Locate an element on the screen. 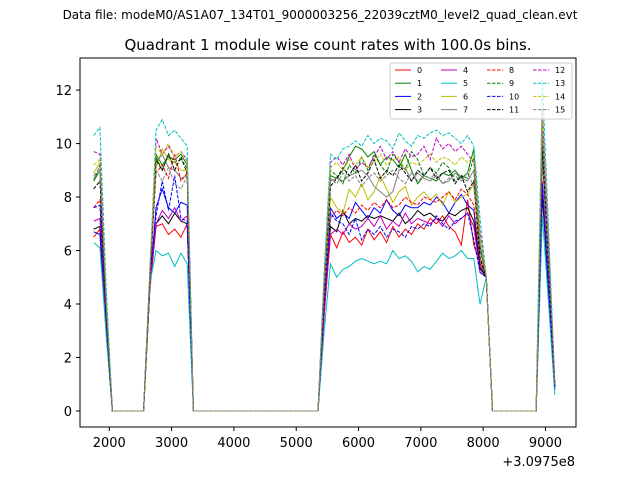 The image size is (640, 480). legend-label-8: 8 is located at coordinates (511, 70).